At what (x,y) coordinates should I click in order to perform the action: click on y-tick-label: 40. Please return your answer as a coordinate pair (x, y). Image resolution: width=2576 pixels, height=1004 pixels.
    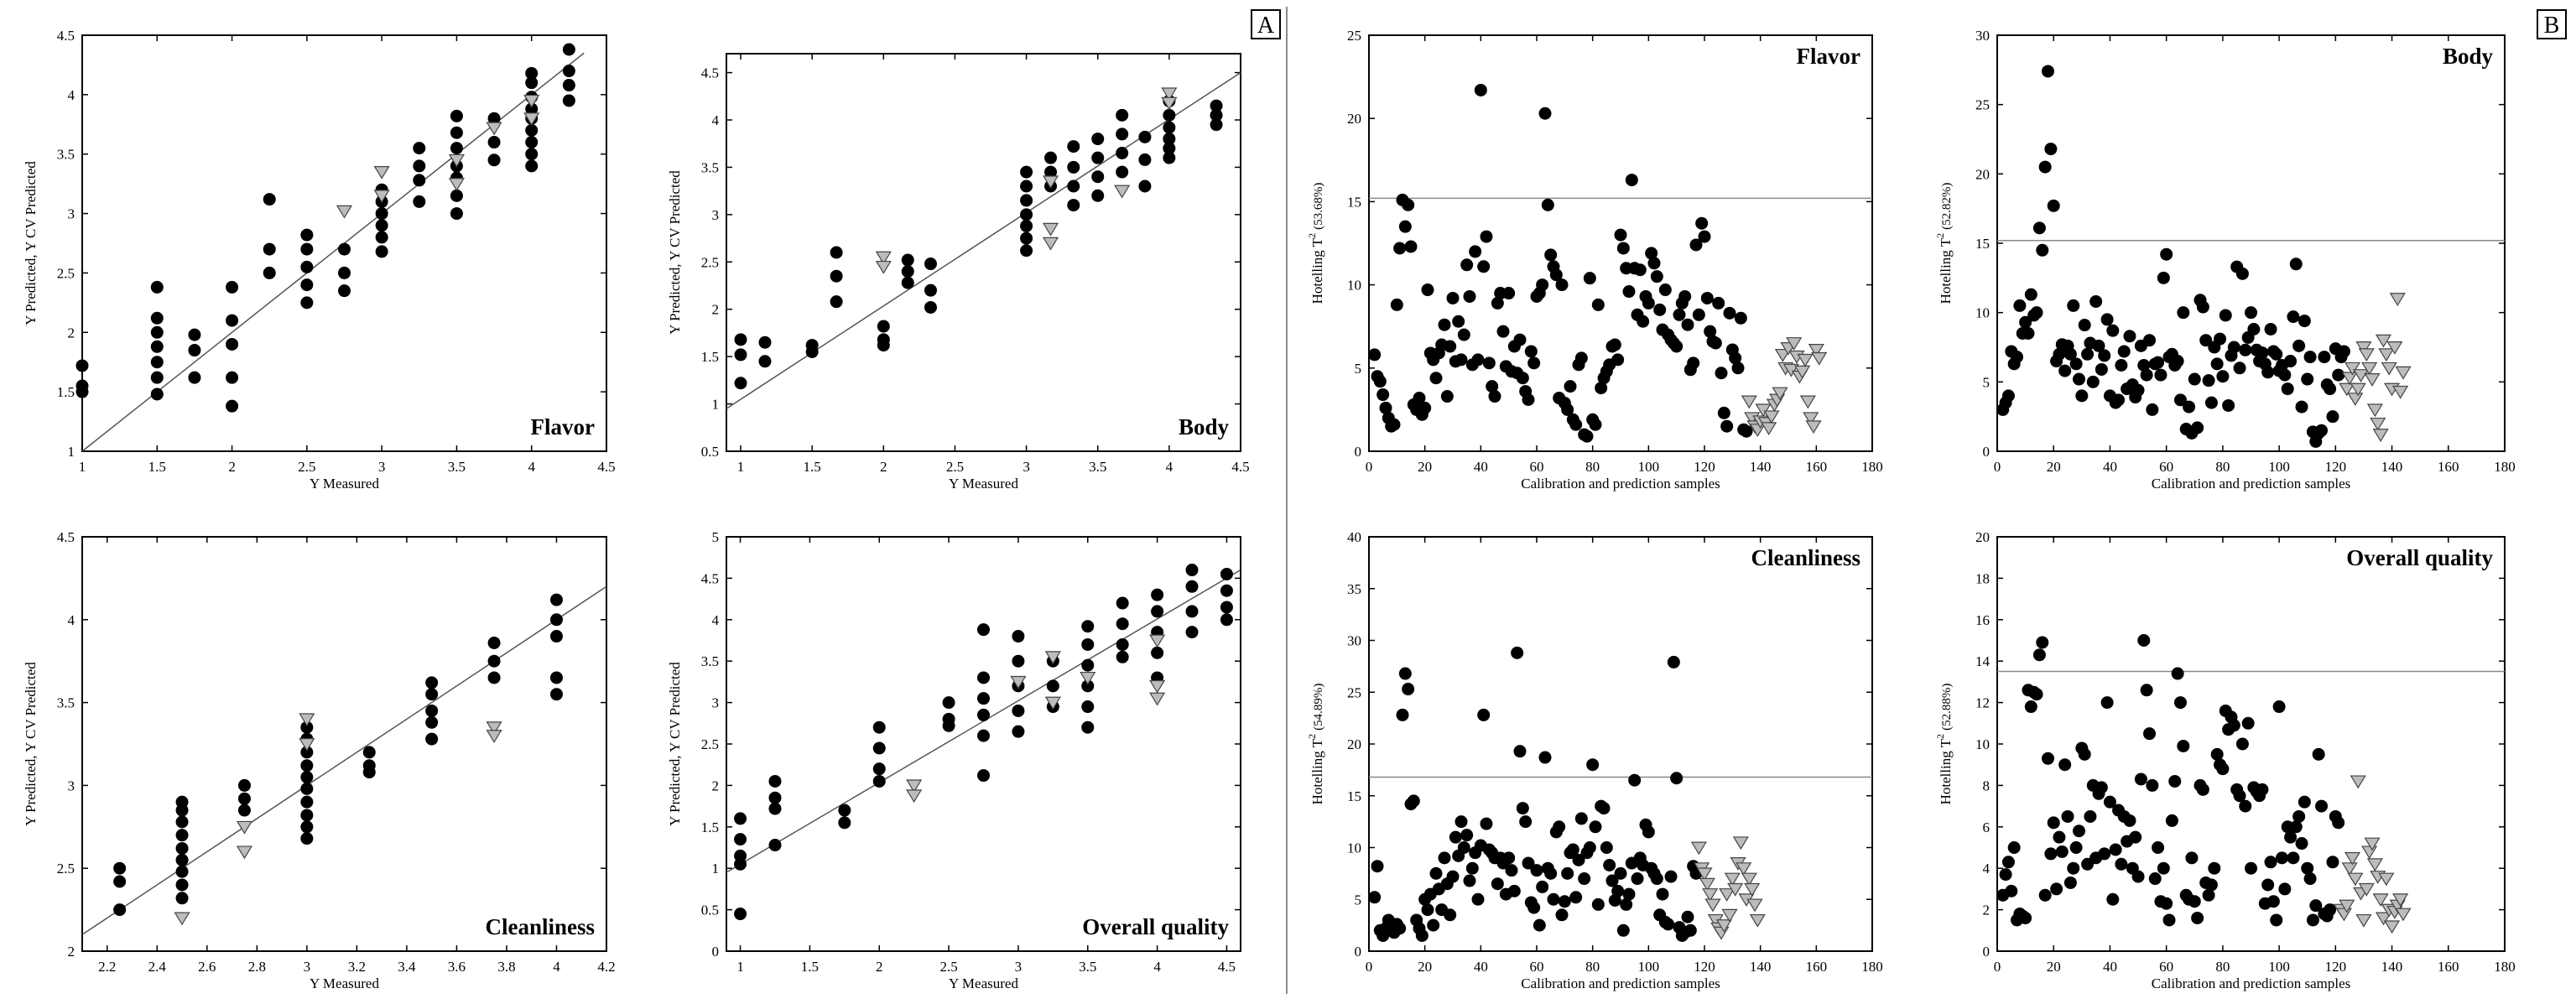
    Looking at the image, I should click on (1354, 537).